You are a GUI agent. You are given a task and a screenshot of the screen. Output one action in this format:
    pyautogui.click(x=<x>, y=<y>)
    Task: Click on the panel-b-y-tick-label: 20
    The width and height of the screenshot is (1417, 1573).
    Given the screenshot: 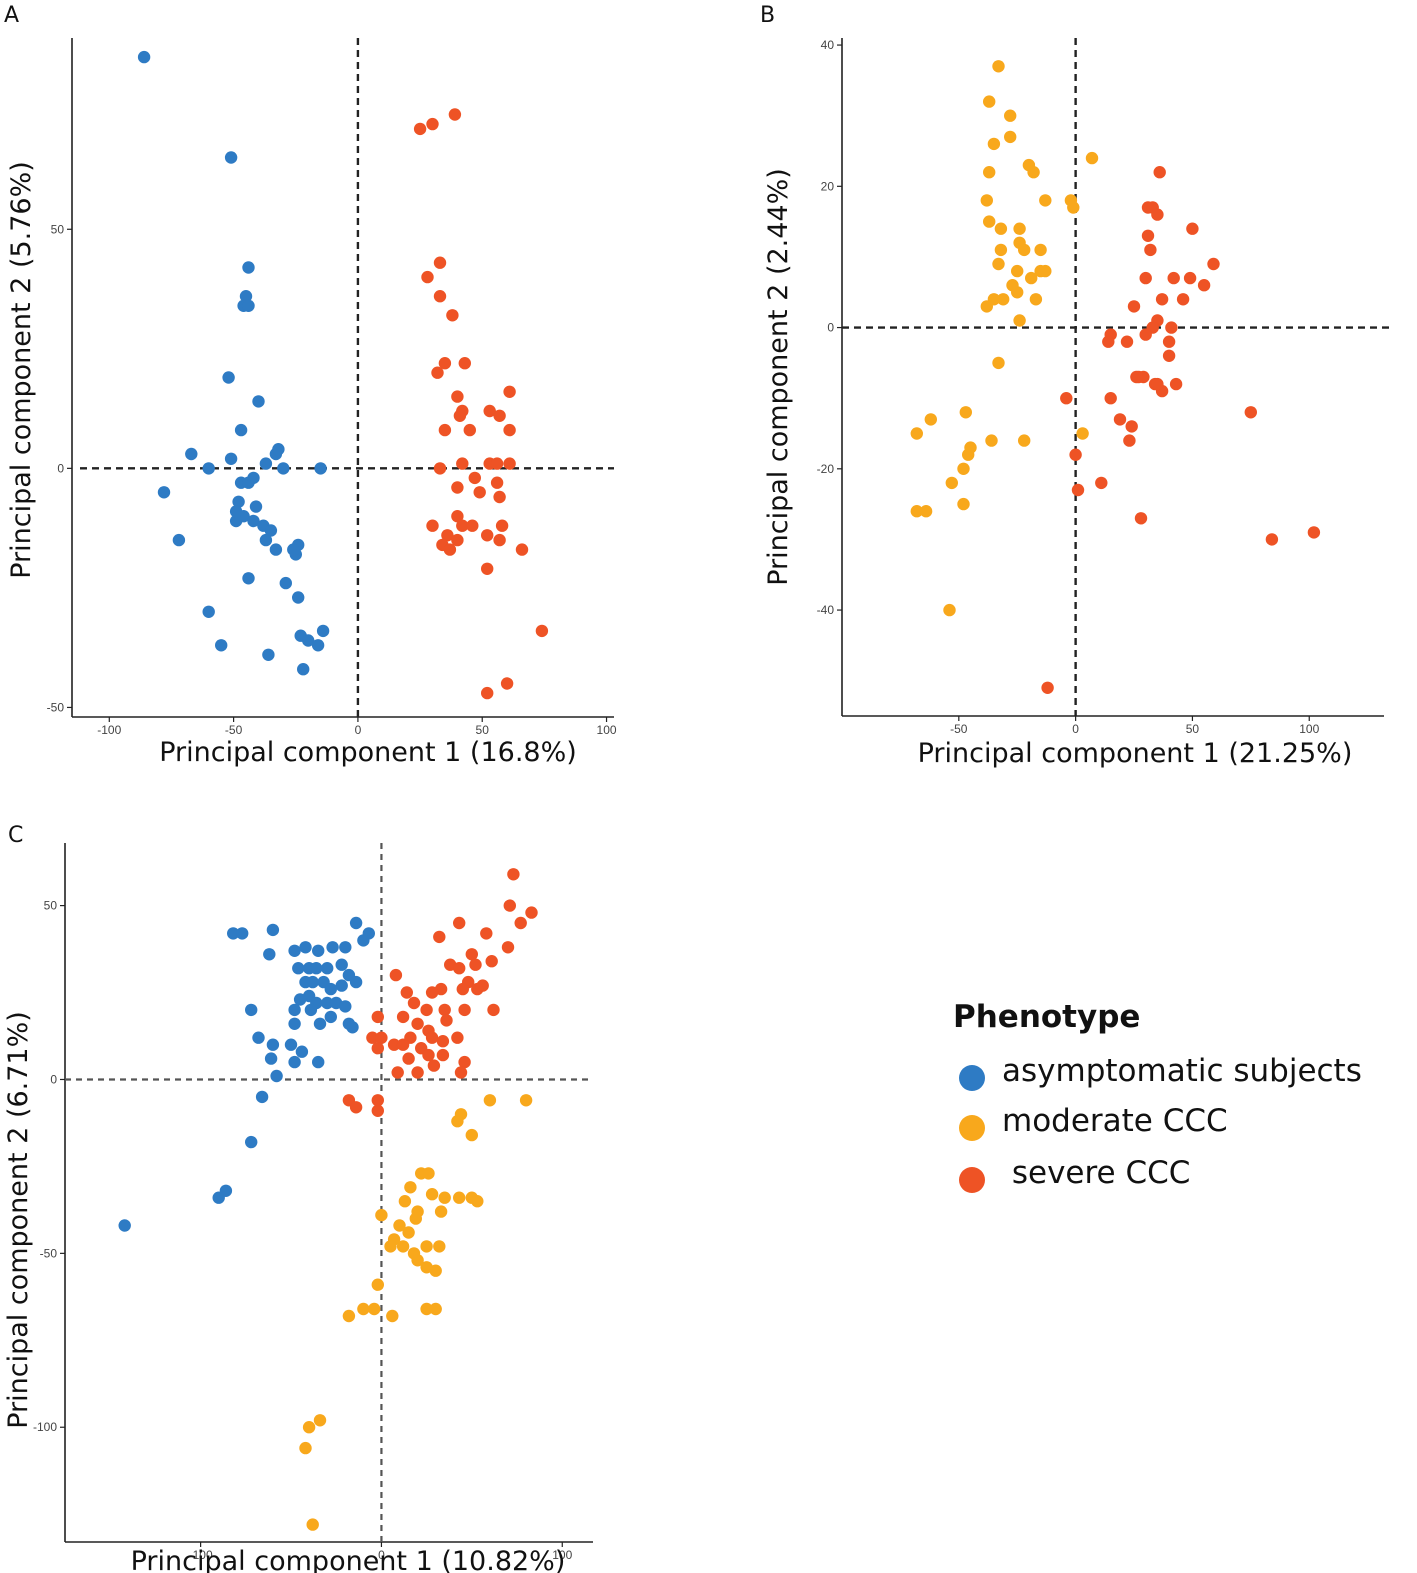 What is the action you would take?
    pyautogui.click(x=828, y=186)
    